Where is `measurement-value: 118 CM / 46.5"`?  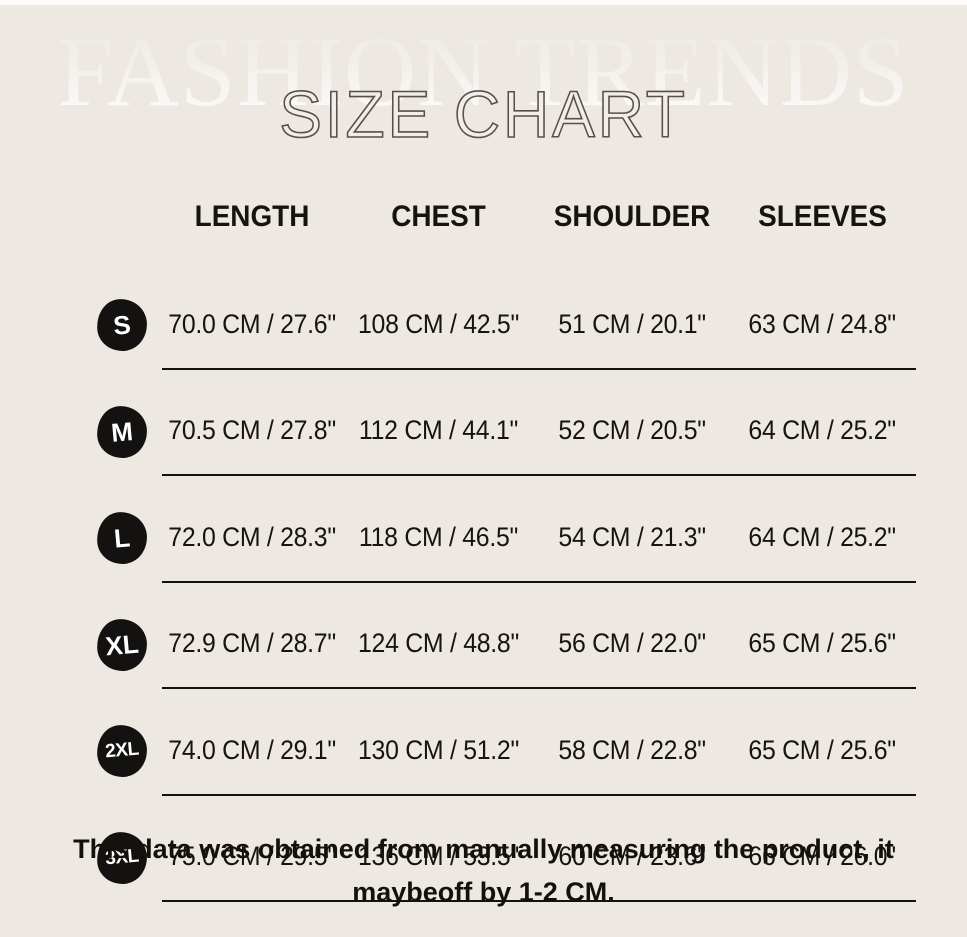
measurement-value: 118 CM / 46.5" is located at coordinates (438, 536).